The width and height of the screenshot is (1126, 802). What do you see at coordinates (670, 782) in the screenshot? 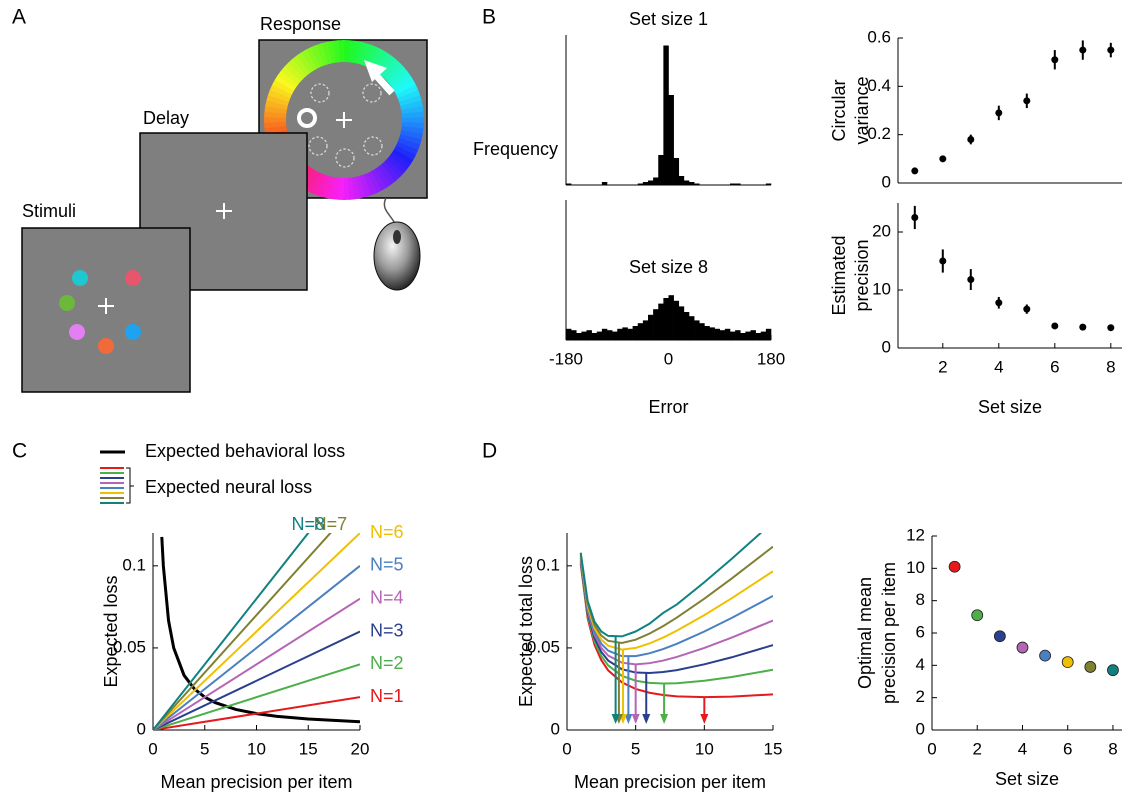
I see `x-axis-label: Mean precision per item` at bounding box center [670, 782].